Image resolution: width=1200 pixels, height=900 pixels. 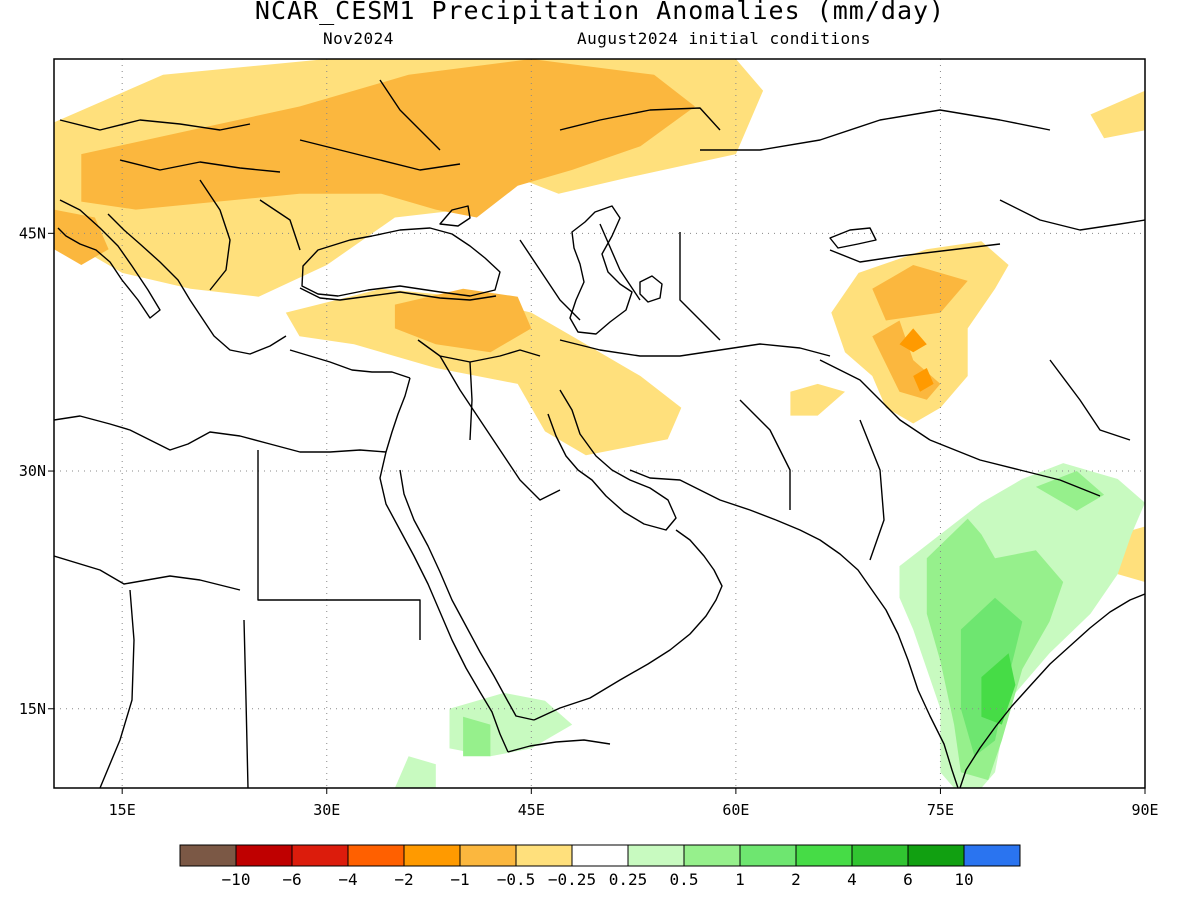 What do you see at coordinates (628, 625) in the screenshot?
I see `arabia-south-coast` at bounding box center [628, 625].